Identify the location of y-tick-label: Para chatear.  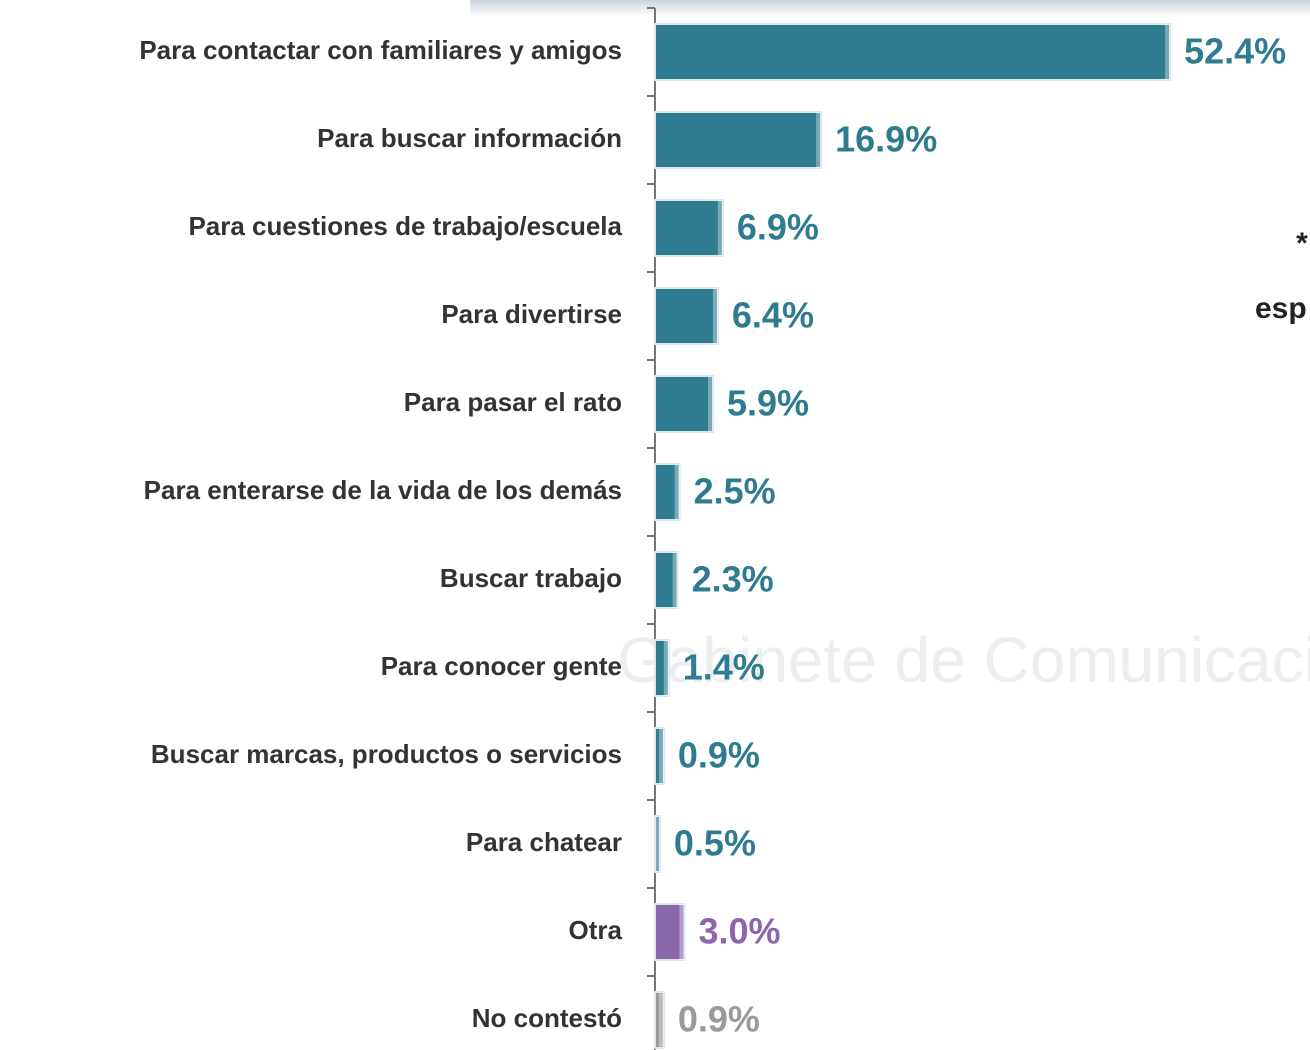
(544, 842).